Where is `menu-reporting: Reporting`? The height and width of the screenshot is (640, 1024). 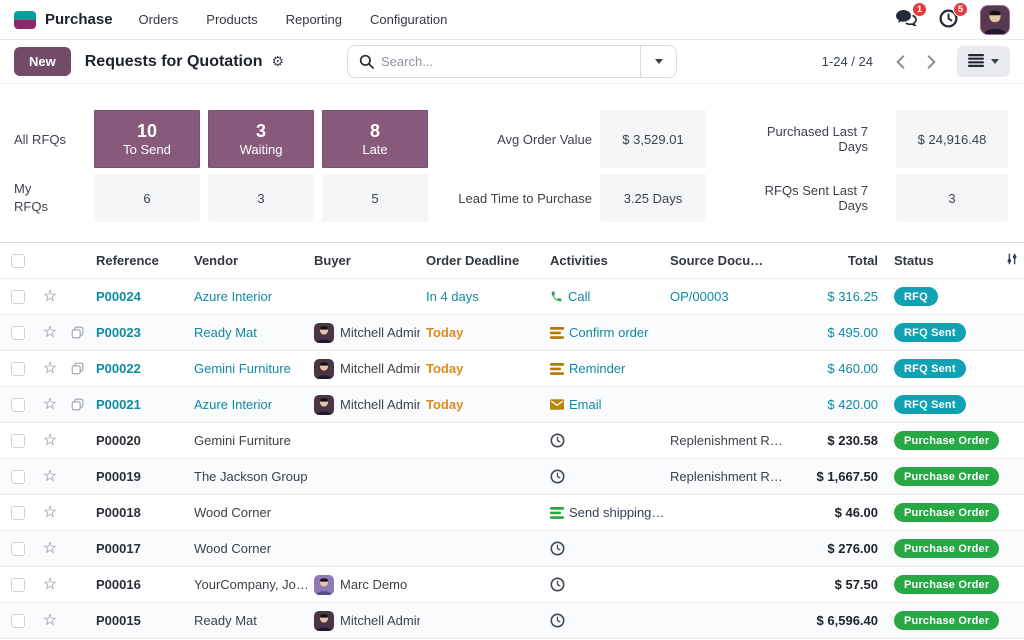
menu-reporting: Reporting is located at coordinates (313, 19).